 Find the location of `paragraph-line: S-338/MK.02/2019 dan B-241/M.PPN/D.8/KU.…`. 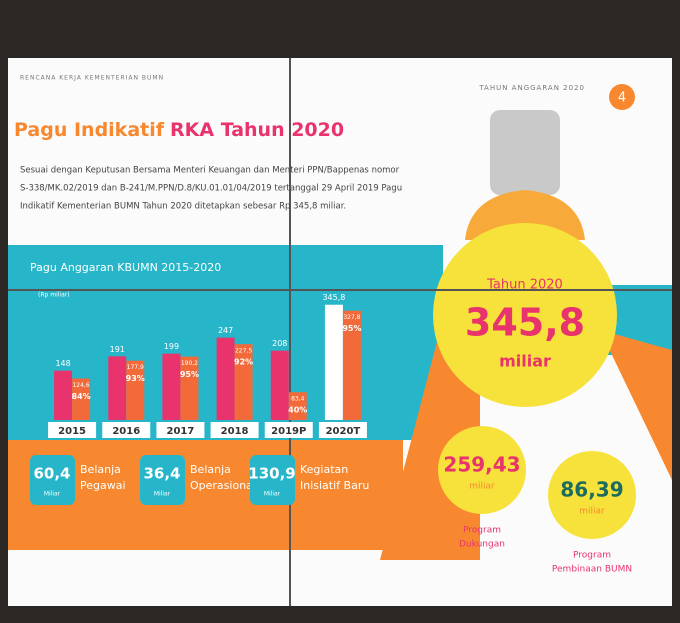

paragraph-line: S-338/MK.02/2019 dan B-241/M.PPN/D.8/KU.… is located at coordinates (211, 189).